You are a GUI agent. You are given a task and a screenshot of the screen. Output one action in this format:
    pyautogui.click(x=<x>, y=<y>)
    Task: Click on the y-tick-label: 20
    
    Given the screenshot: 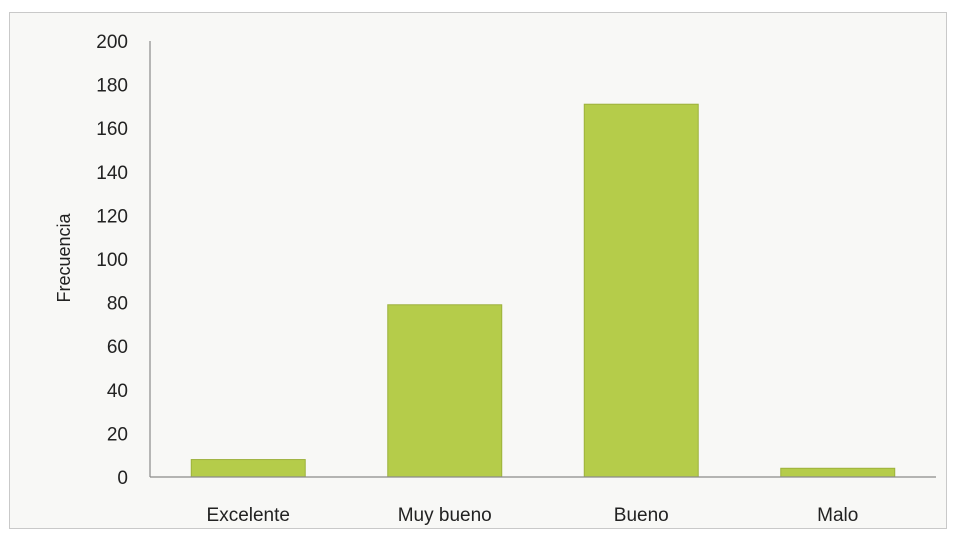 What is the action you would take?
    pyautogui.click(x=117, y=434)
    